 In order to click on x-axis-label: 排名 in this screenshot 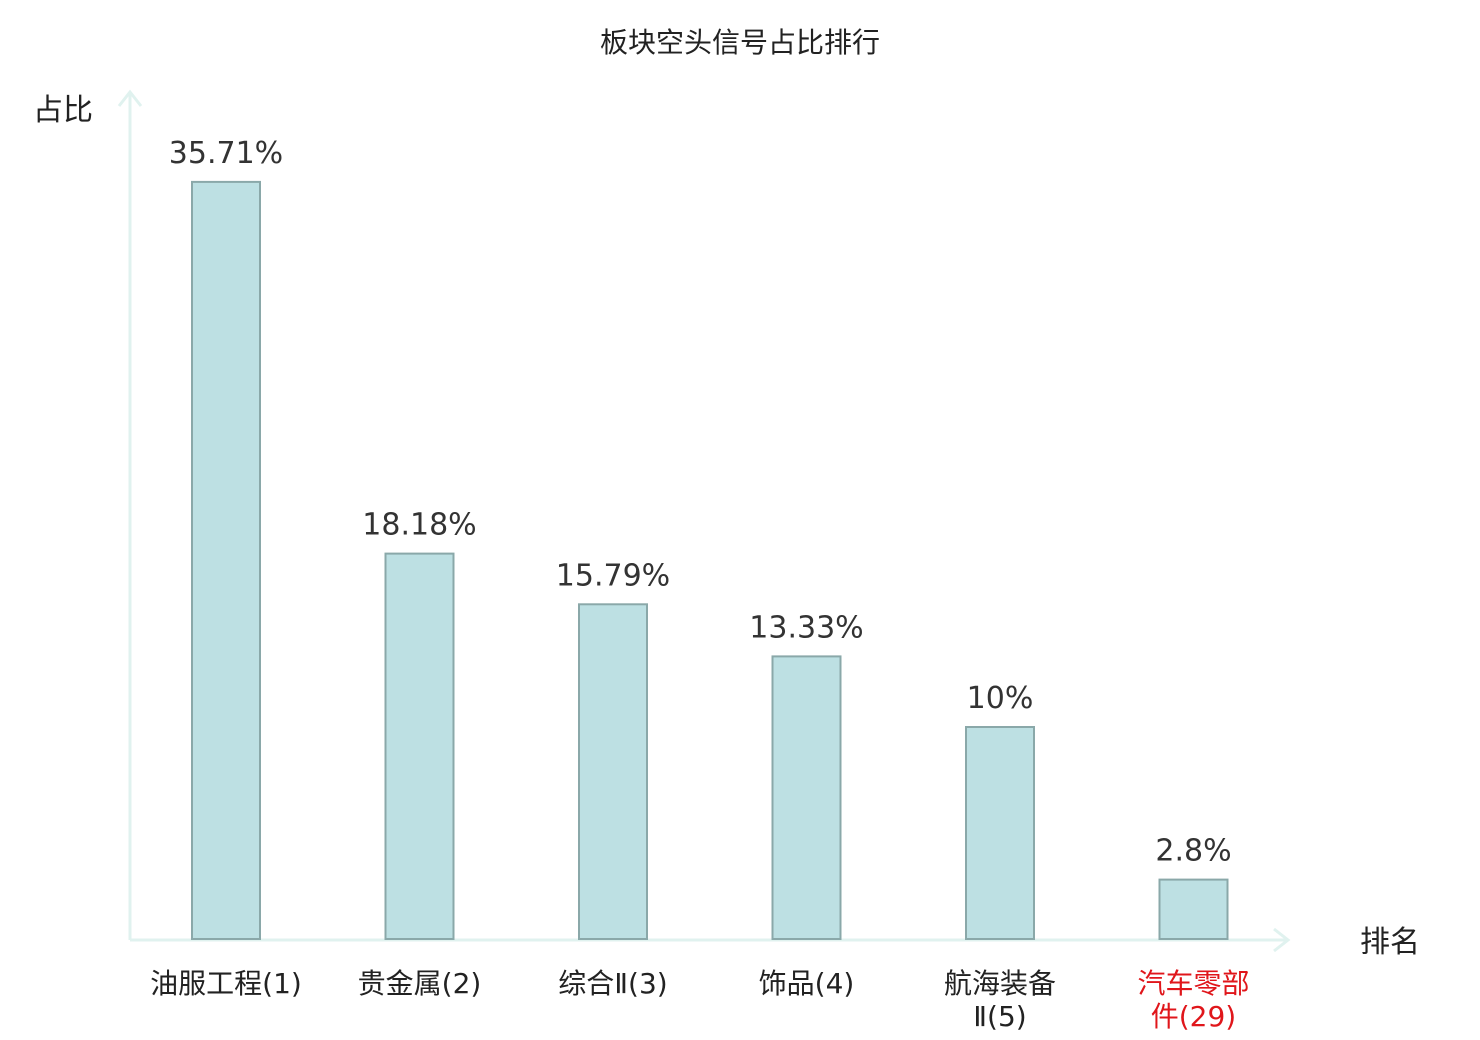, I will do `click(1390, 942)`.